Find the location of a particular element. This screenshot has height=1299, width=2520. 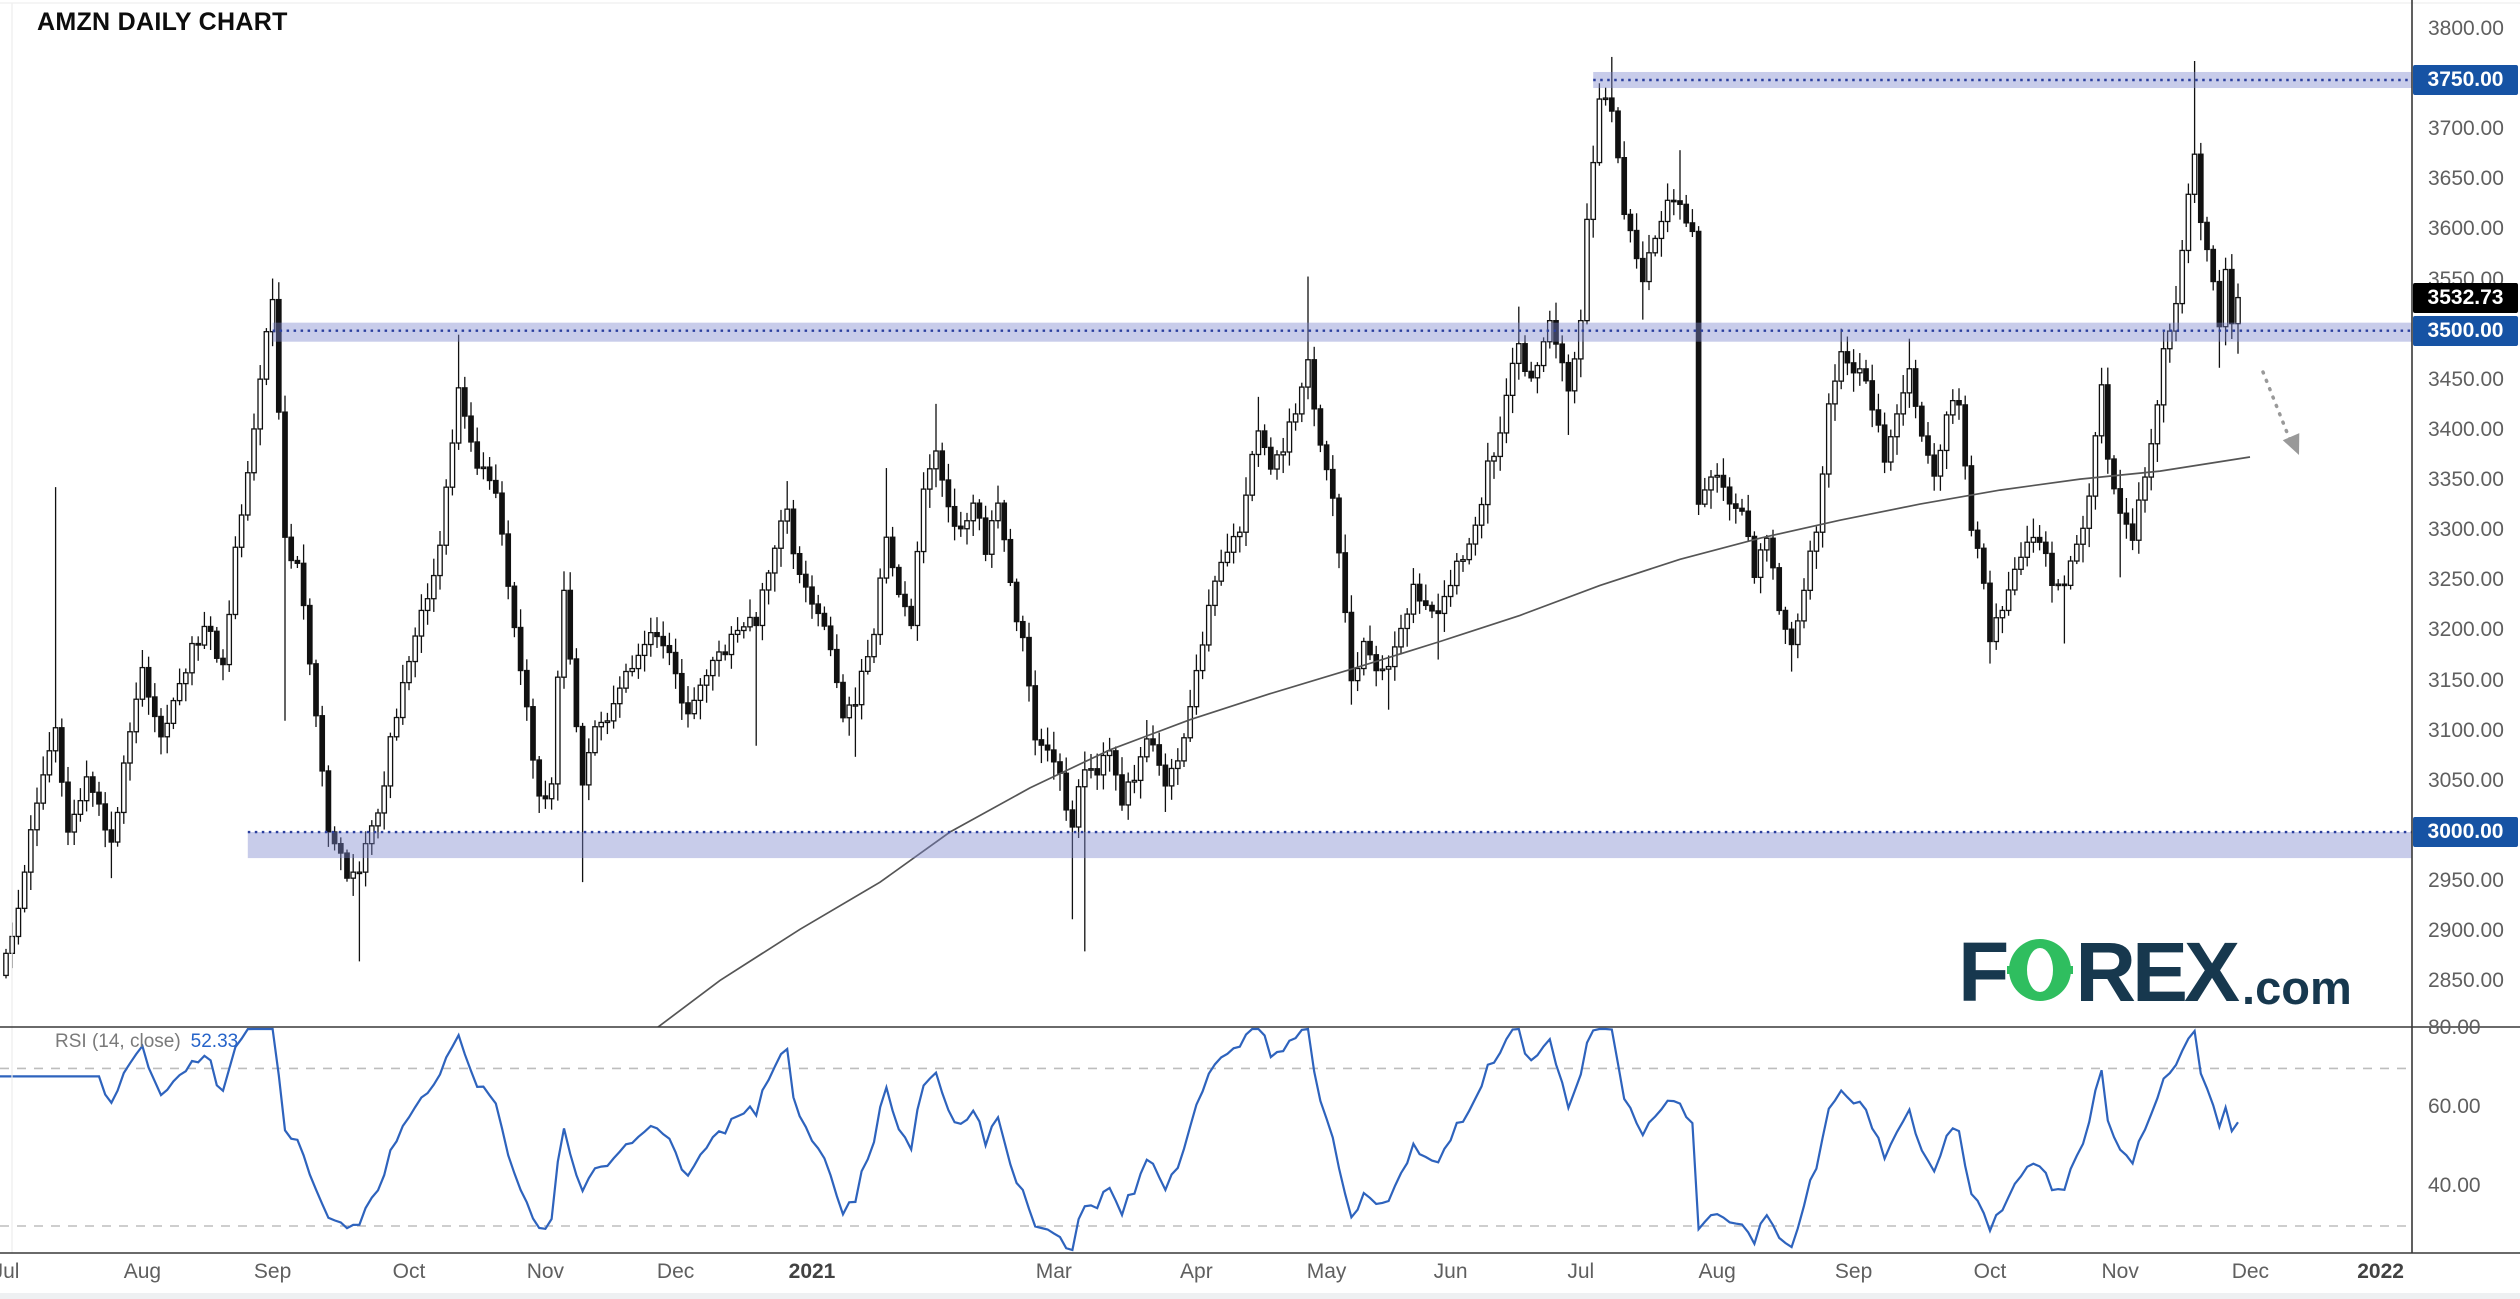

price-axis-tick: 3650.00 is located at coordinates (2466, 179).